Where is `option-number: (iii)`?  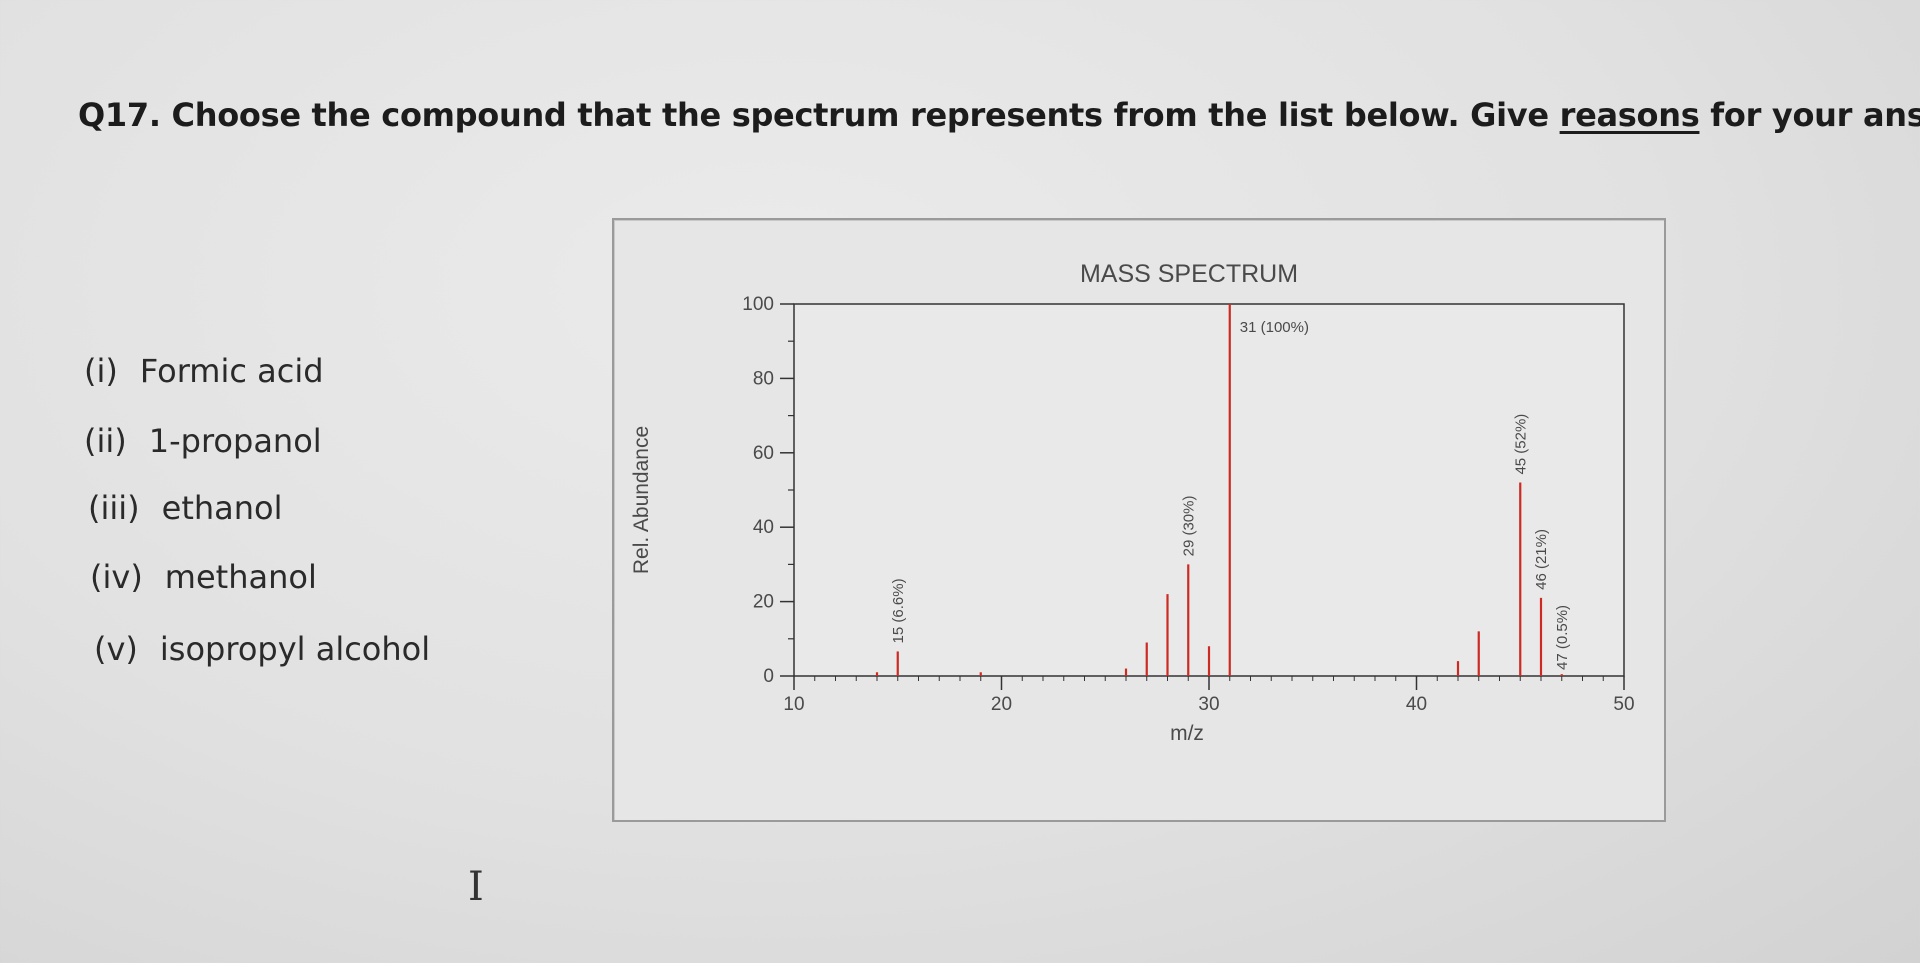
option-number: (iii) is located at coordinates (114, 508).